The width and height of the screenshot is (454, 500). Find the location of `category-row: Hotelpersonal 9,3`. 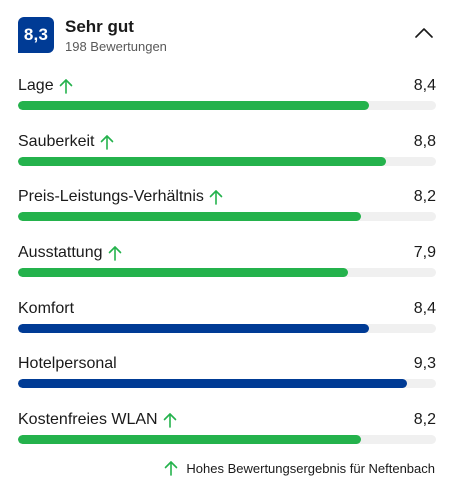

category-row: Hotelpersonal 9,3 is located at coordinates (227, 378).